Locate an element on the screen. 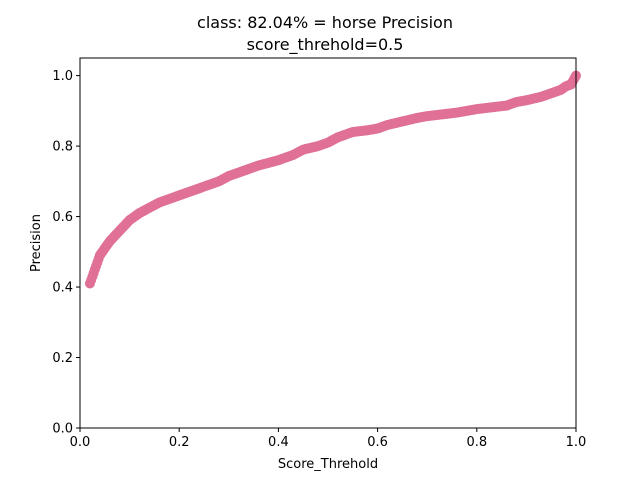 The width and height of the screenshot is (640, 480). x-tick-label: 0.8 is located at coordinates (476, 442).